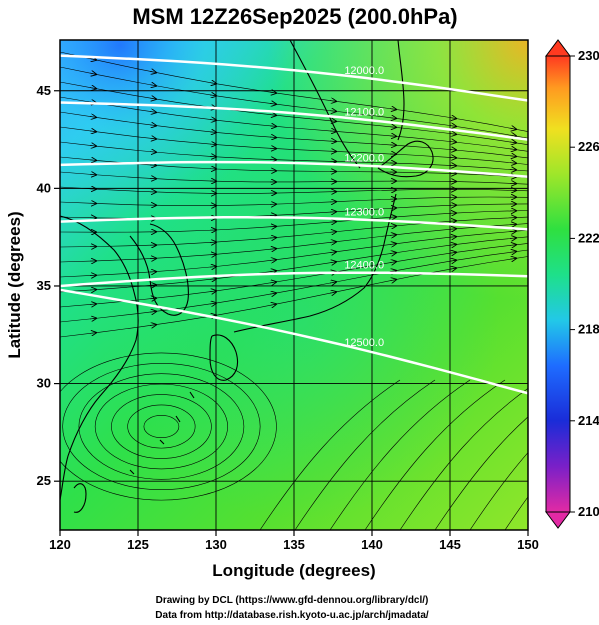  What do you see at coordinates (405, 159) in the screenshot?
I see `coastline-hokkaido` at bounding box center [405, 159].